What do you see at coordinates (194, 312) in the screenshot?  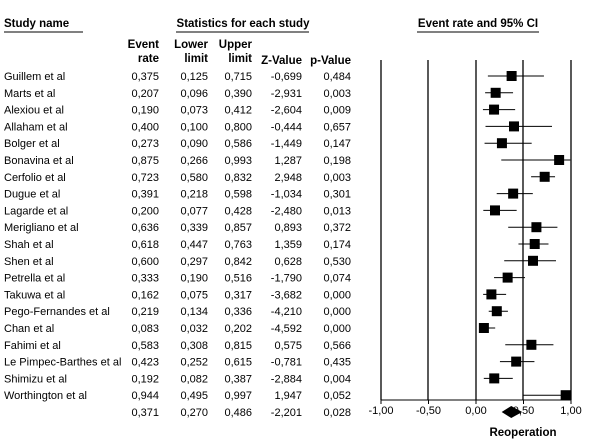 I see `study-lower-value: 0,134` at bounding box center [194, 312].